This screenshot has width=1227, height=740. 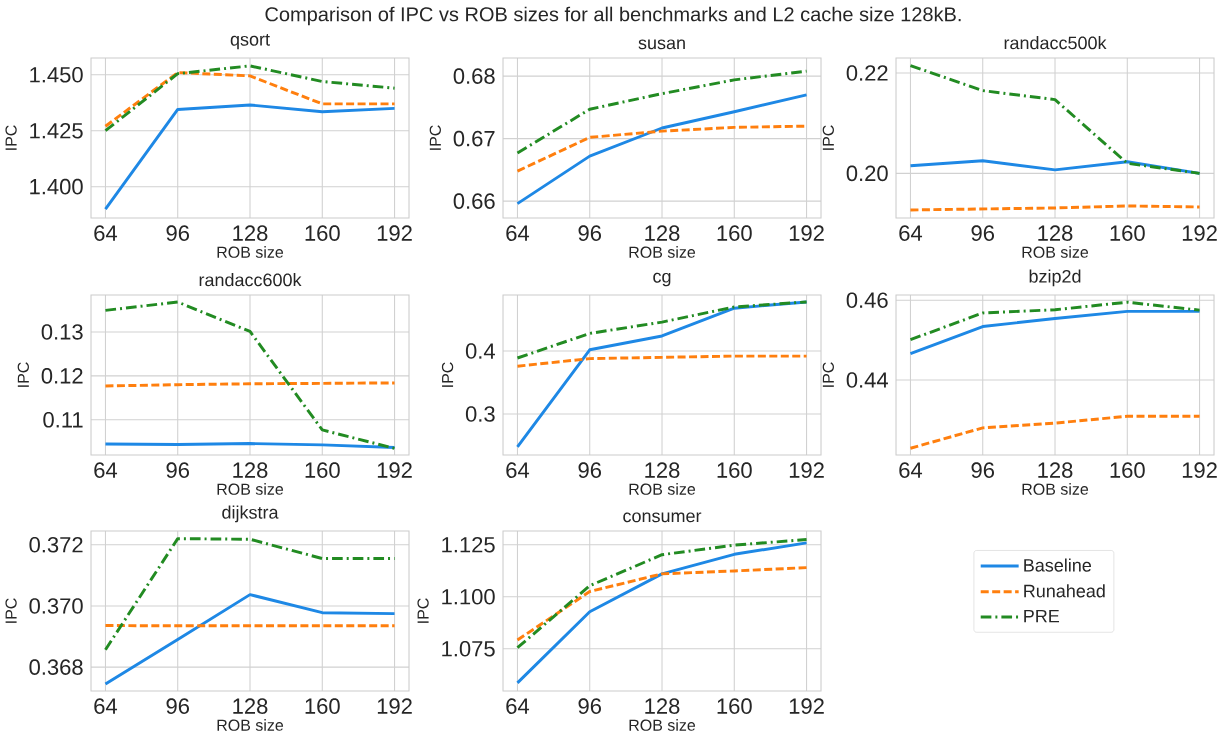 What do you see at coordinates (867, 73) in the screenshot?
I see `y-tick-label: 0.22` at bounding box center [867, 73].